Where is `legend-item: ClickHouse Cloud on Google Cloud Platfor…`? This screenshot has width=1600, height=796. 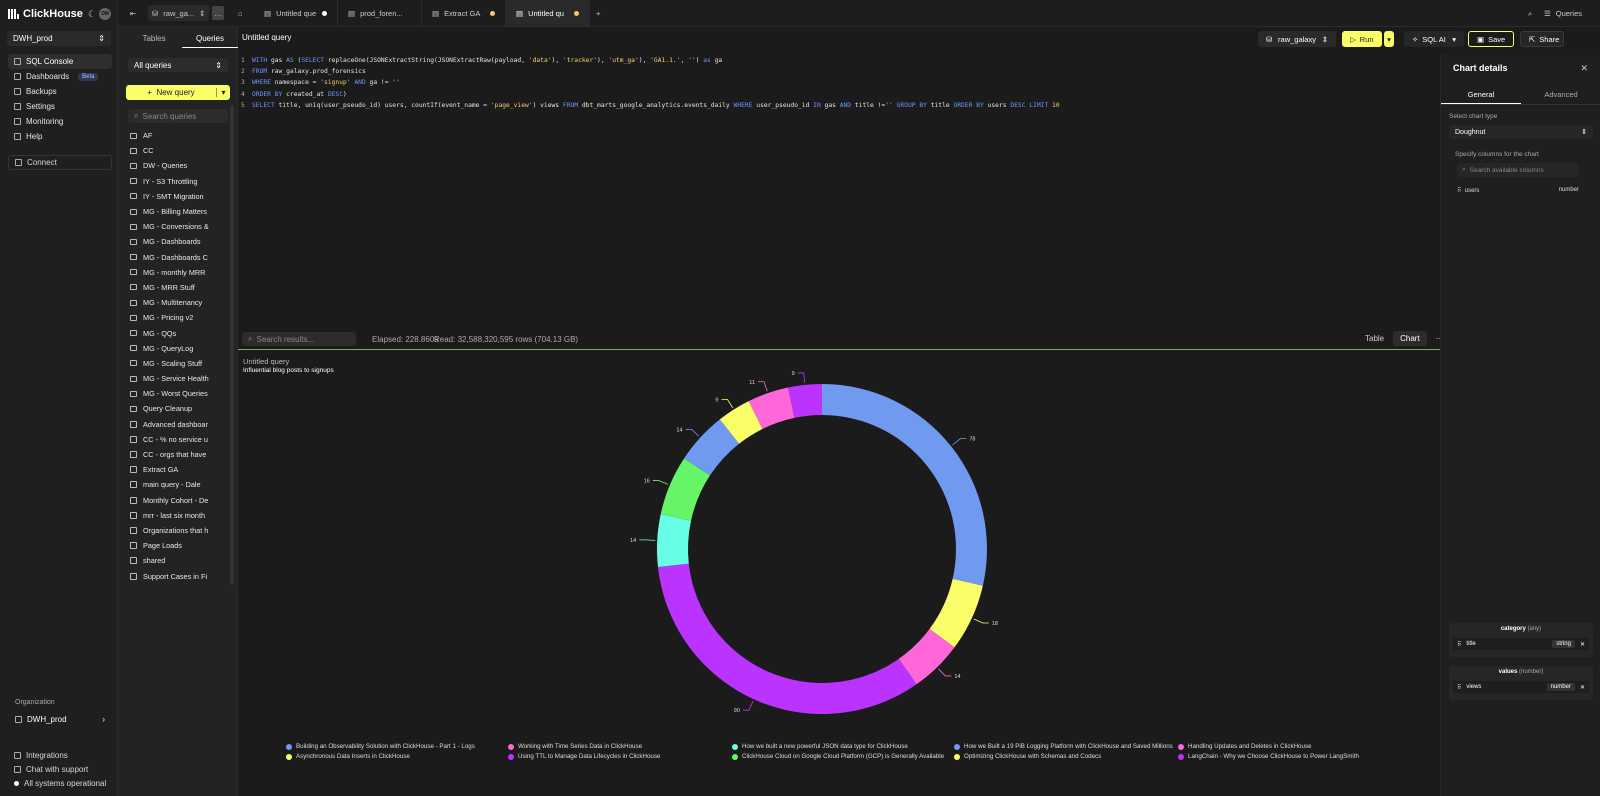 legend-item: ClickHouse Cloud on Google Cloud Platfor… is located at coordinates (843, 756).